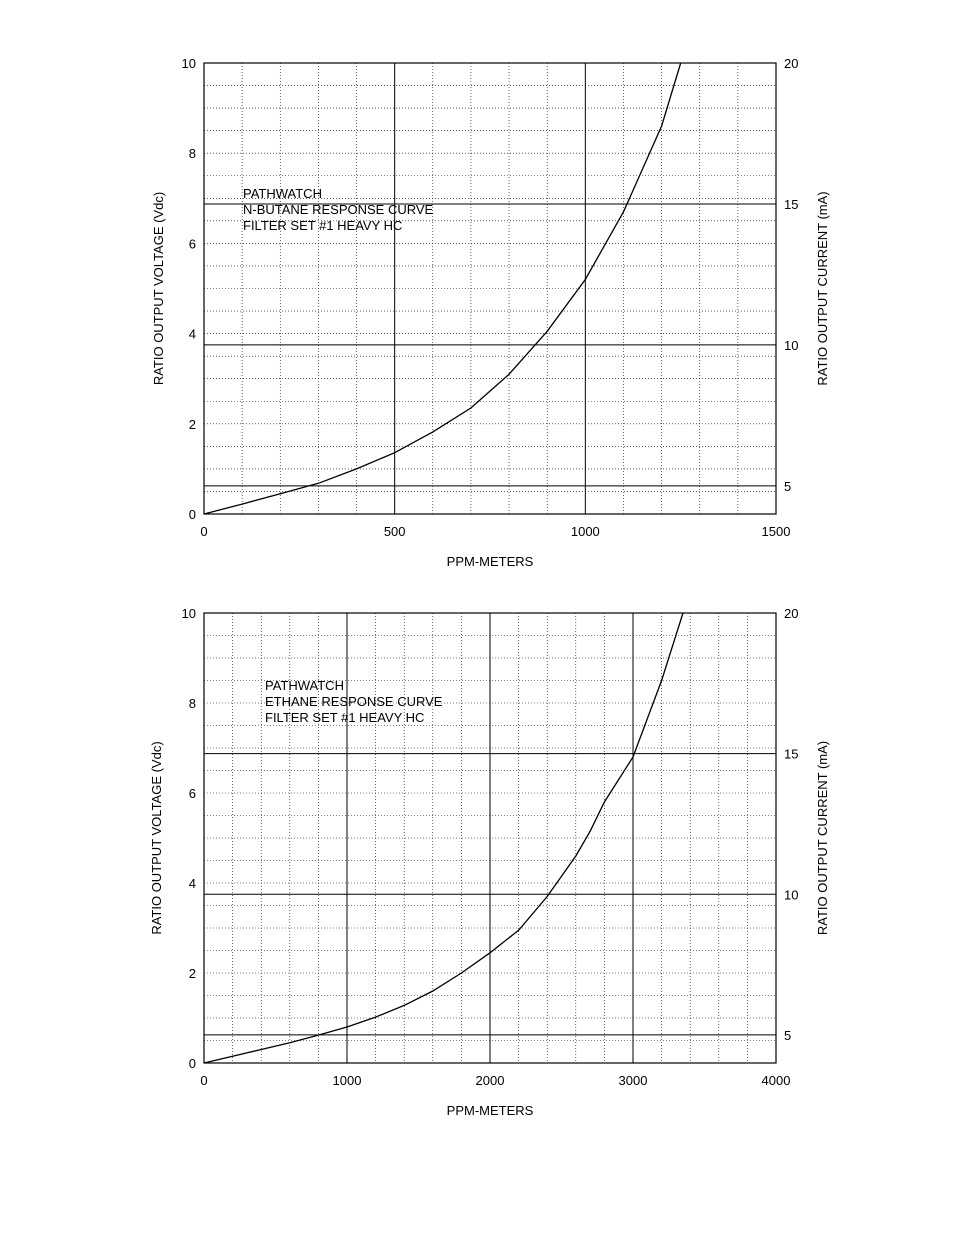  What do you see at coordinates (395, 531) in the screenshot?
I see `x-tick-label: 500` at bounding box center [395, 531].